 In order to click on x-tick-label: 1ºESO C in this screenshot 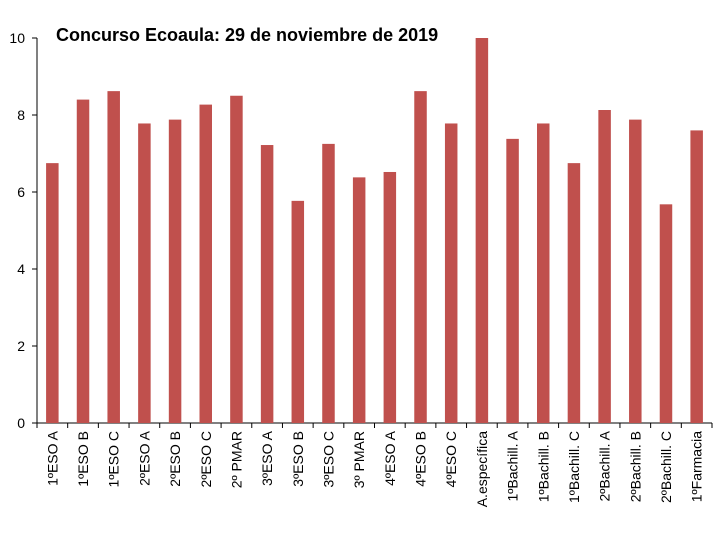, I will do `click(114, 459)`.